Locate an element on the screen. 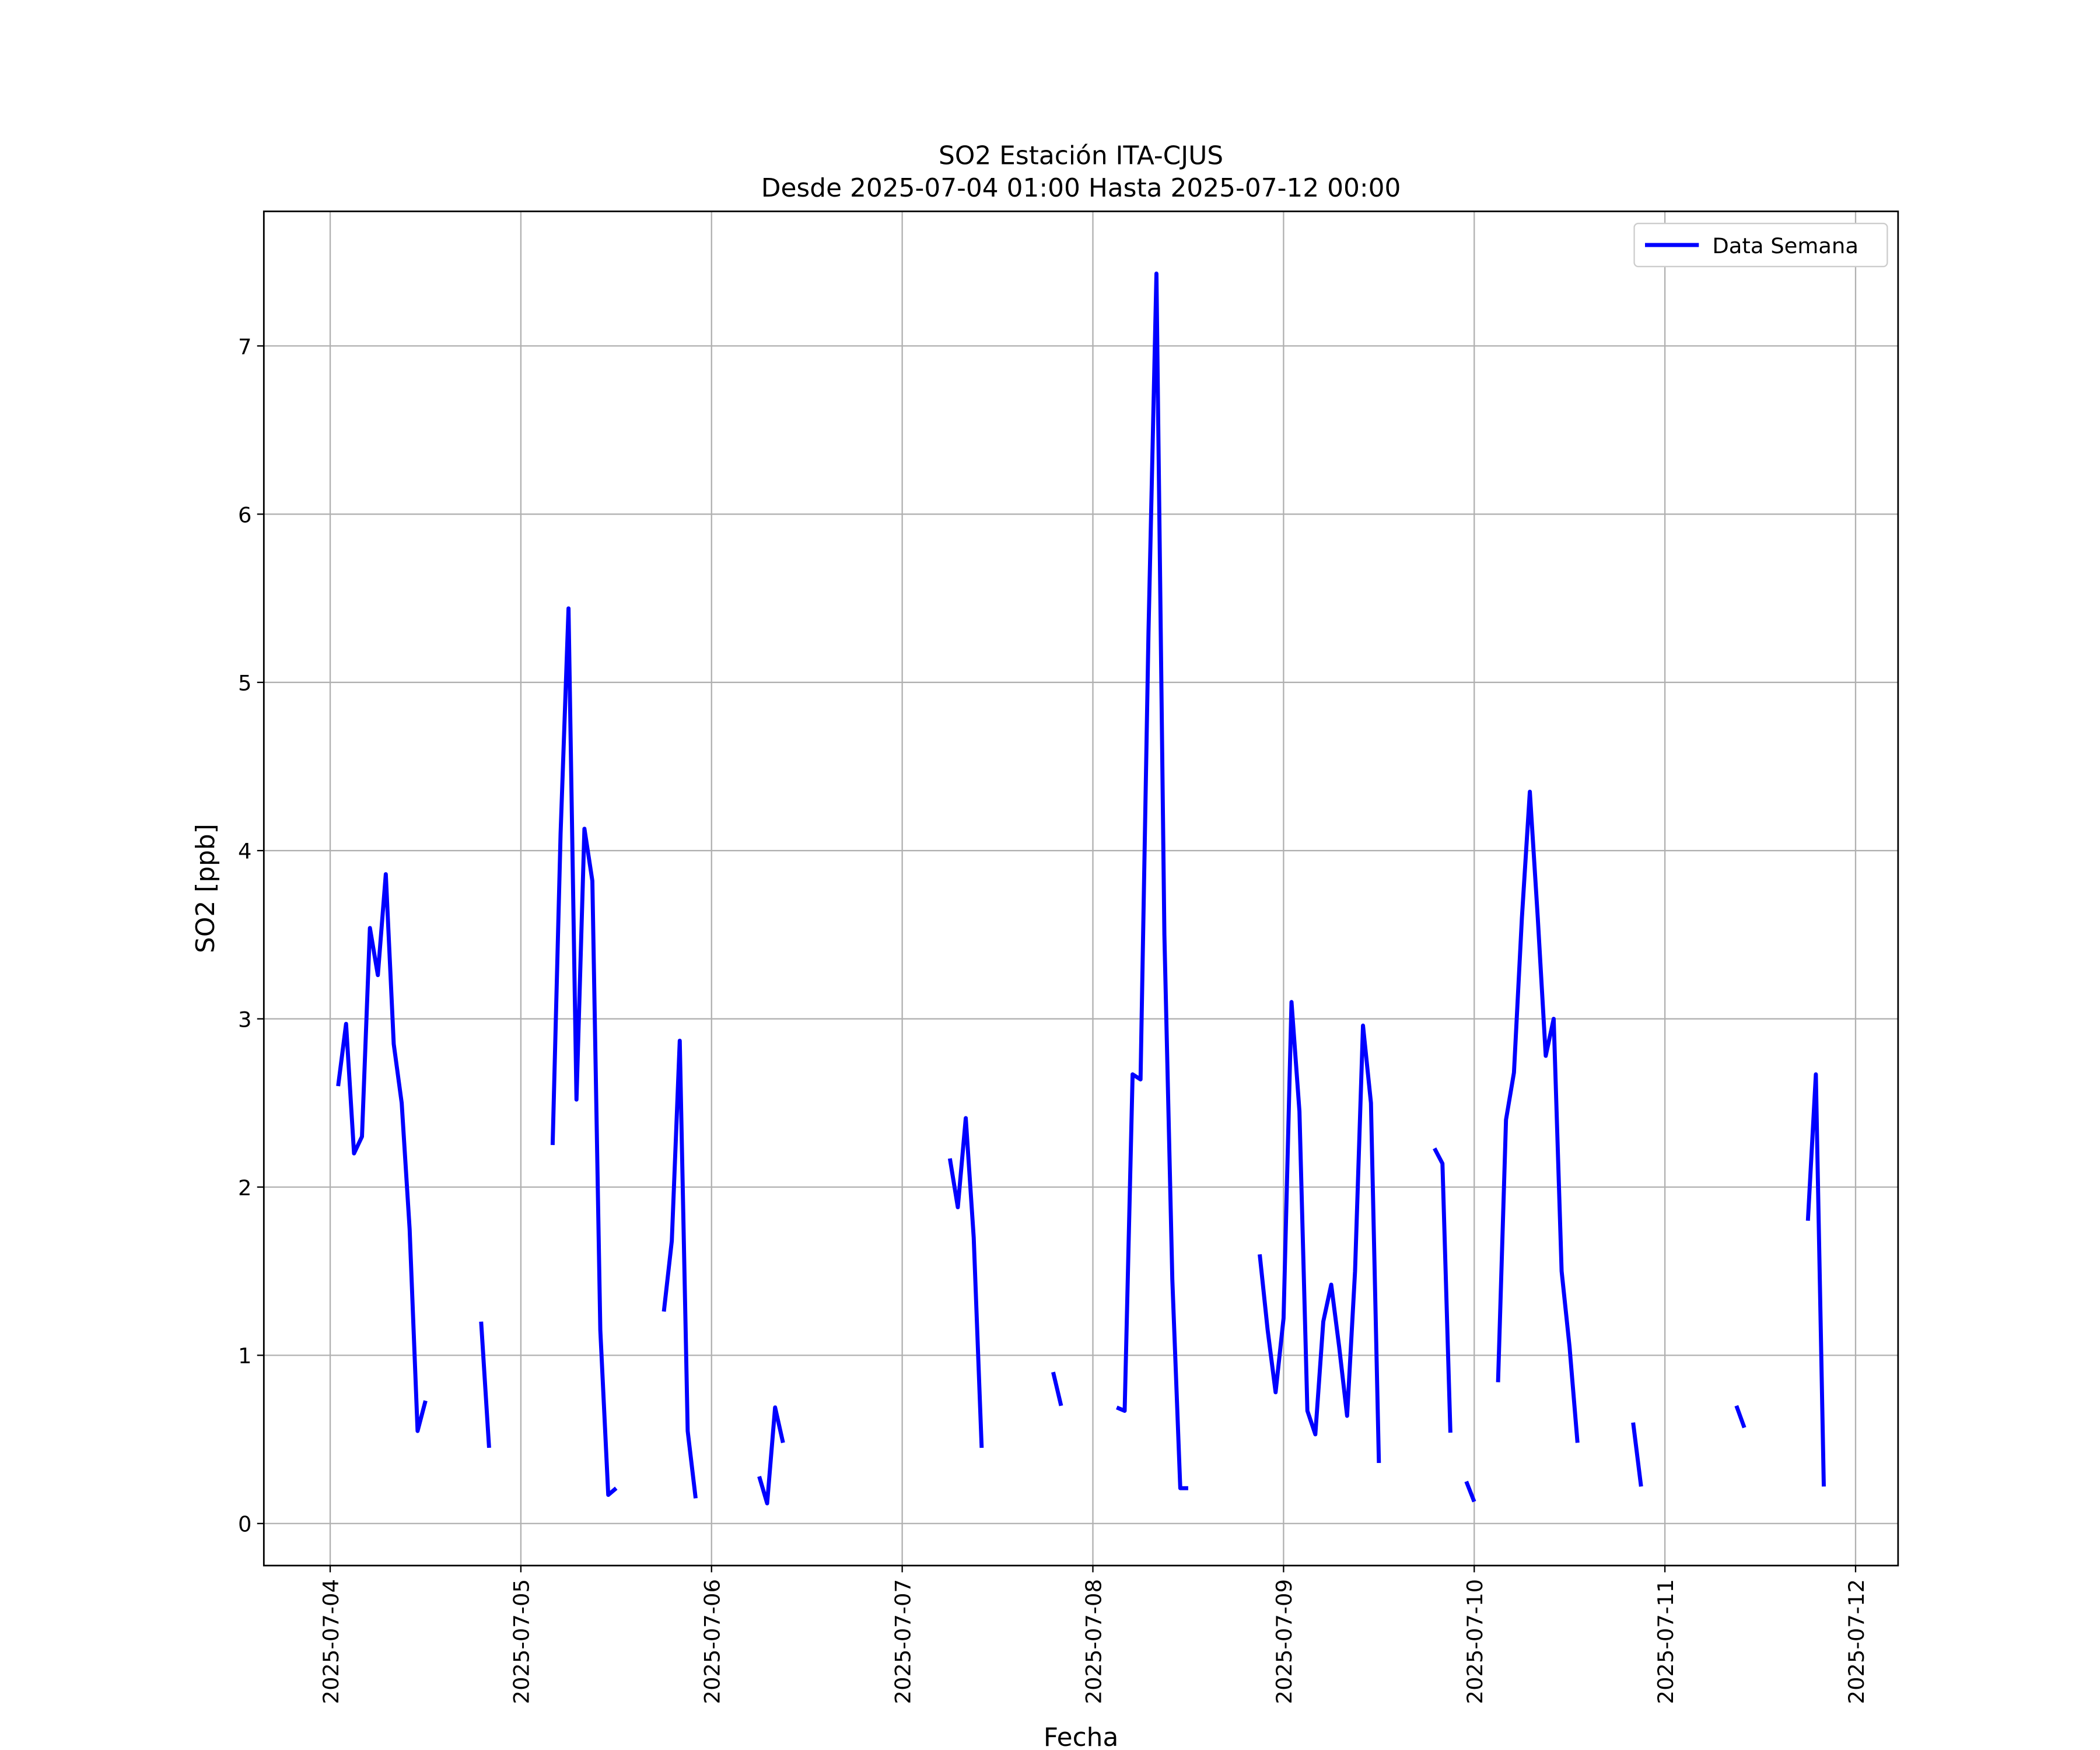  y-tick-label: 6 is located at coordinates (244, 514).